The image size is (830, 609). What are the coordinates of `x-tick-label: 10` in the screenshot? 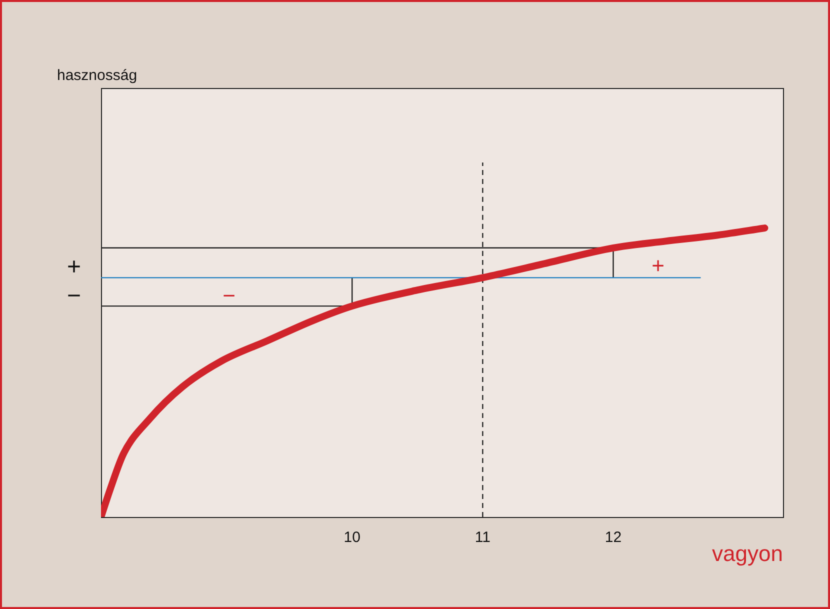 It's located at (352, 537).